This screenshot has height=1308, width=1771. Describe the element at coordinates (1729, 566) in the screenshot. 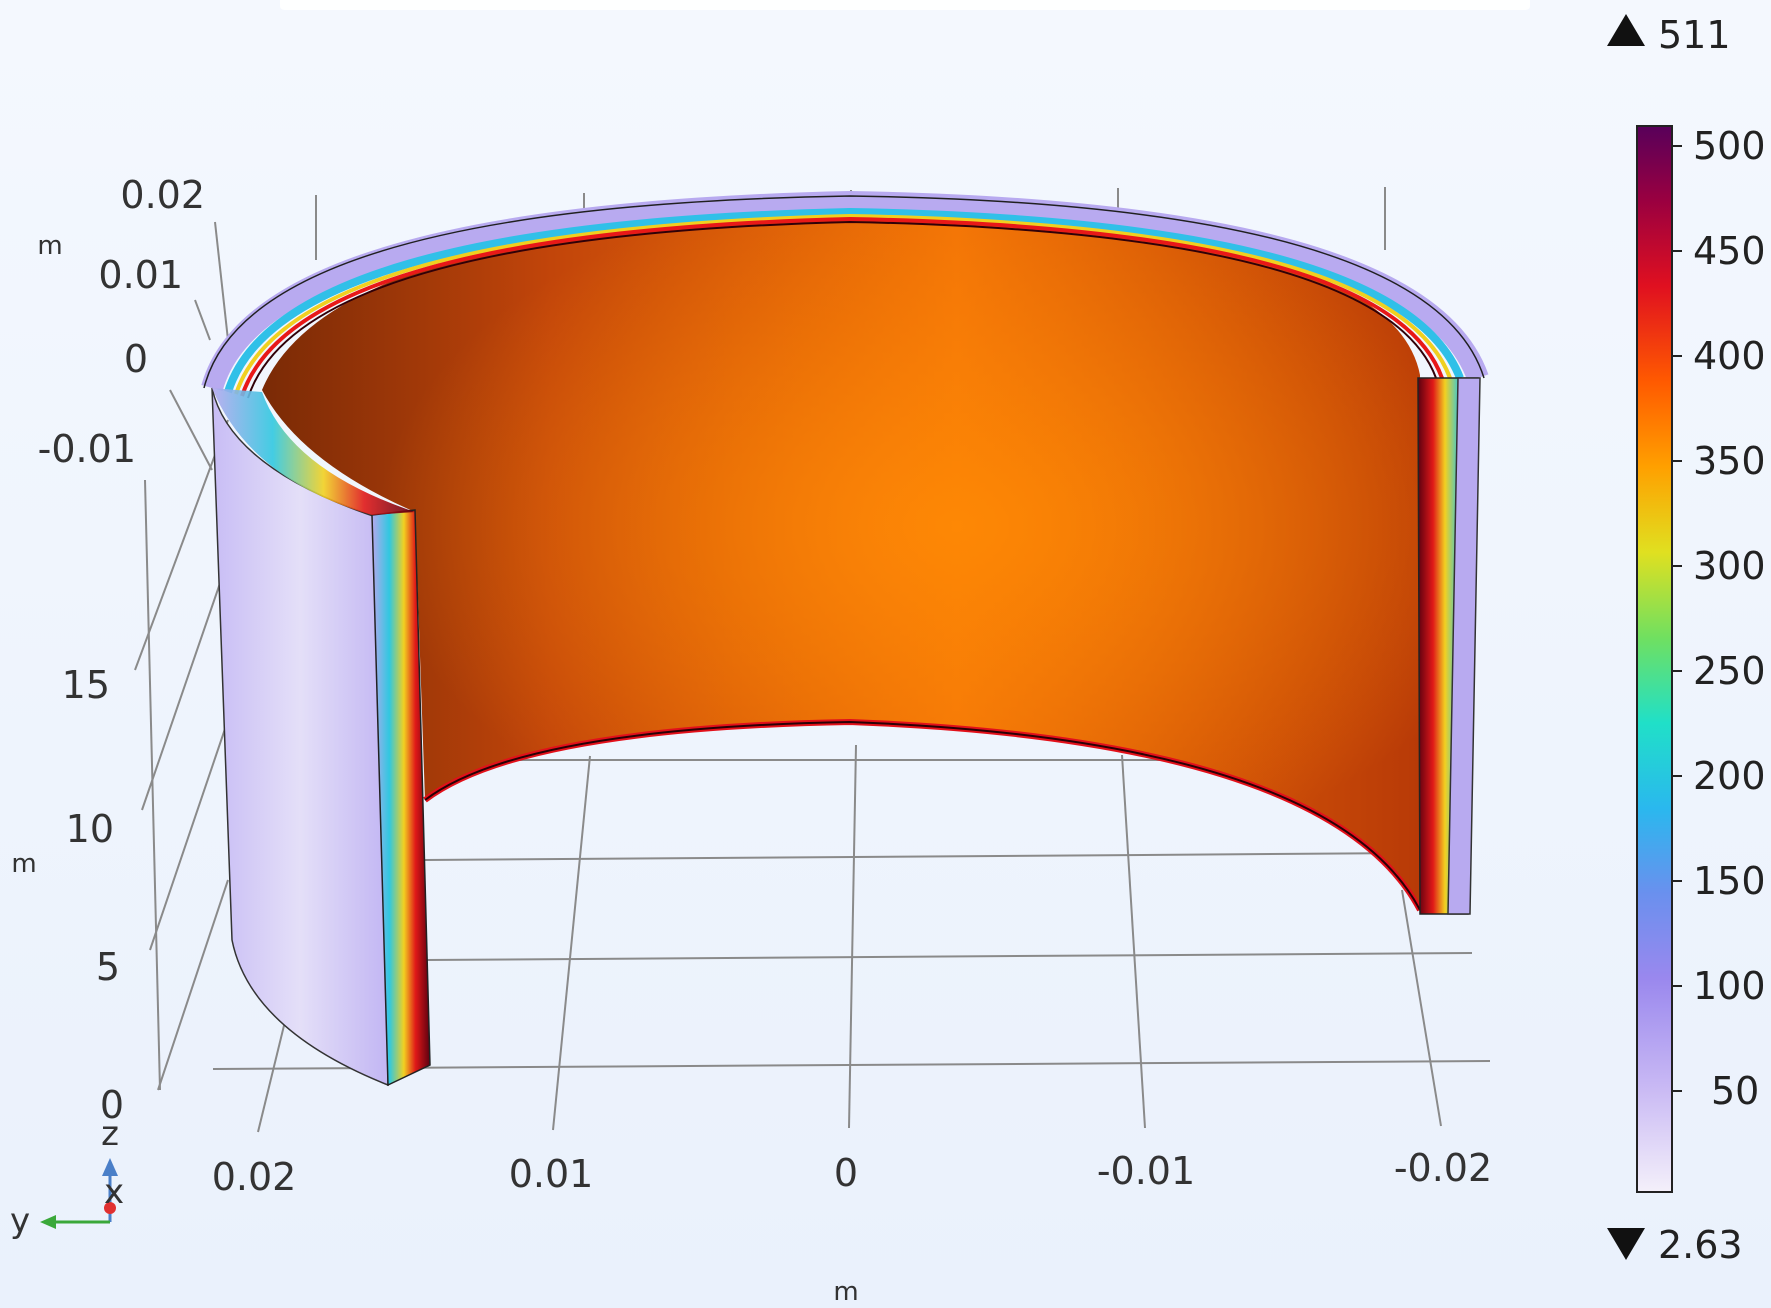

I see `colorbar-tick-label: 300` at that location.